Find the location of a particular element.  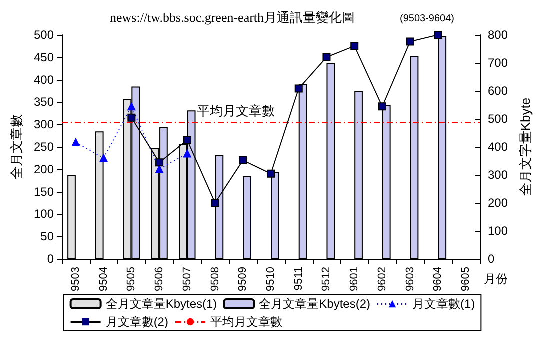

legend-label: 平均月文章數 is located at coordinates (246, 322).